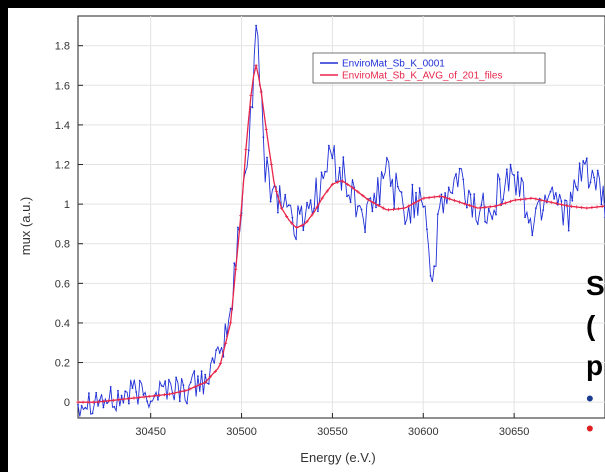 This screenshot has height=472, width=605. What do you see at coordinates (62, 324) in the screenshot?
I see `y-tick-label: 0.4` at bounding box center [62, 324].